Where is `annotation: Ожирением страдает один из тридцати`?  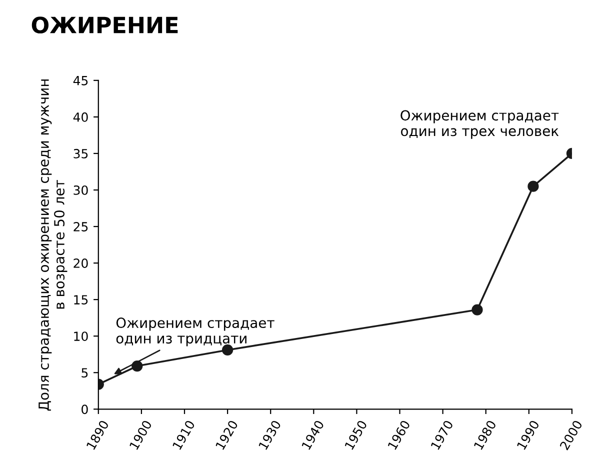 annotation: Ожирением страдает один из тридцати is located at coordinates (195, 332).